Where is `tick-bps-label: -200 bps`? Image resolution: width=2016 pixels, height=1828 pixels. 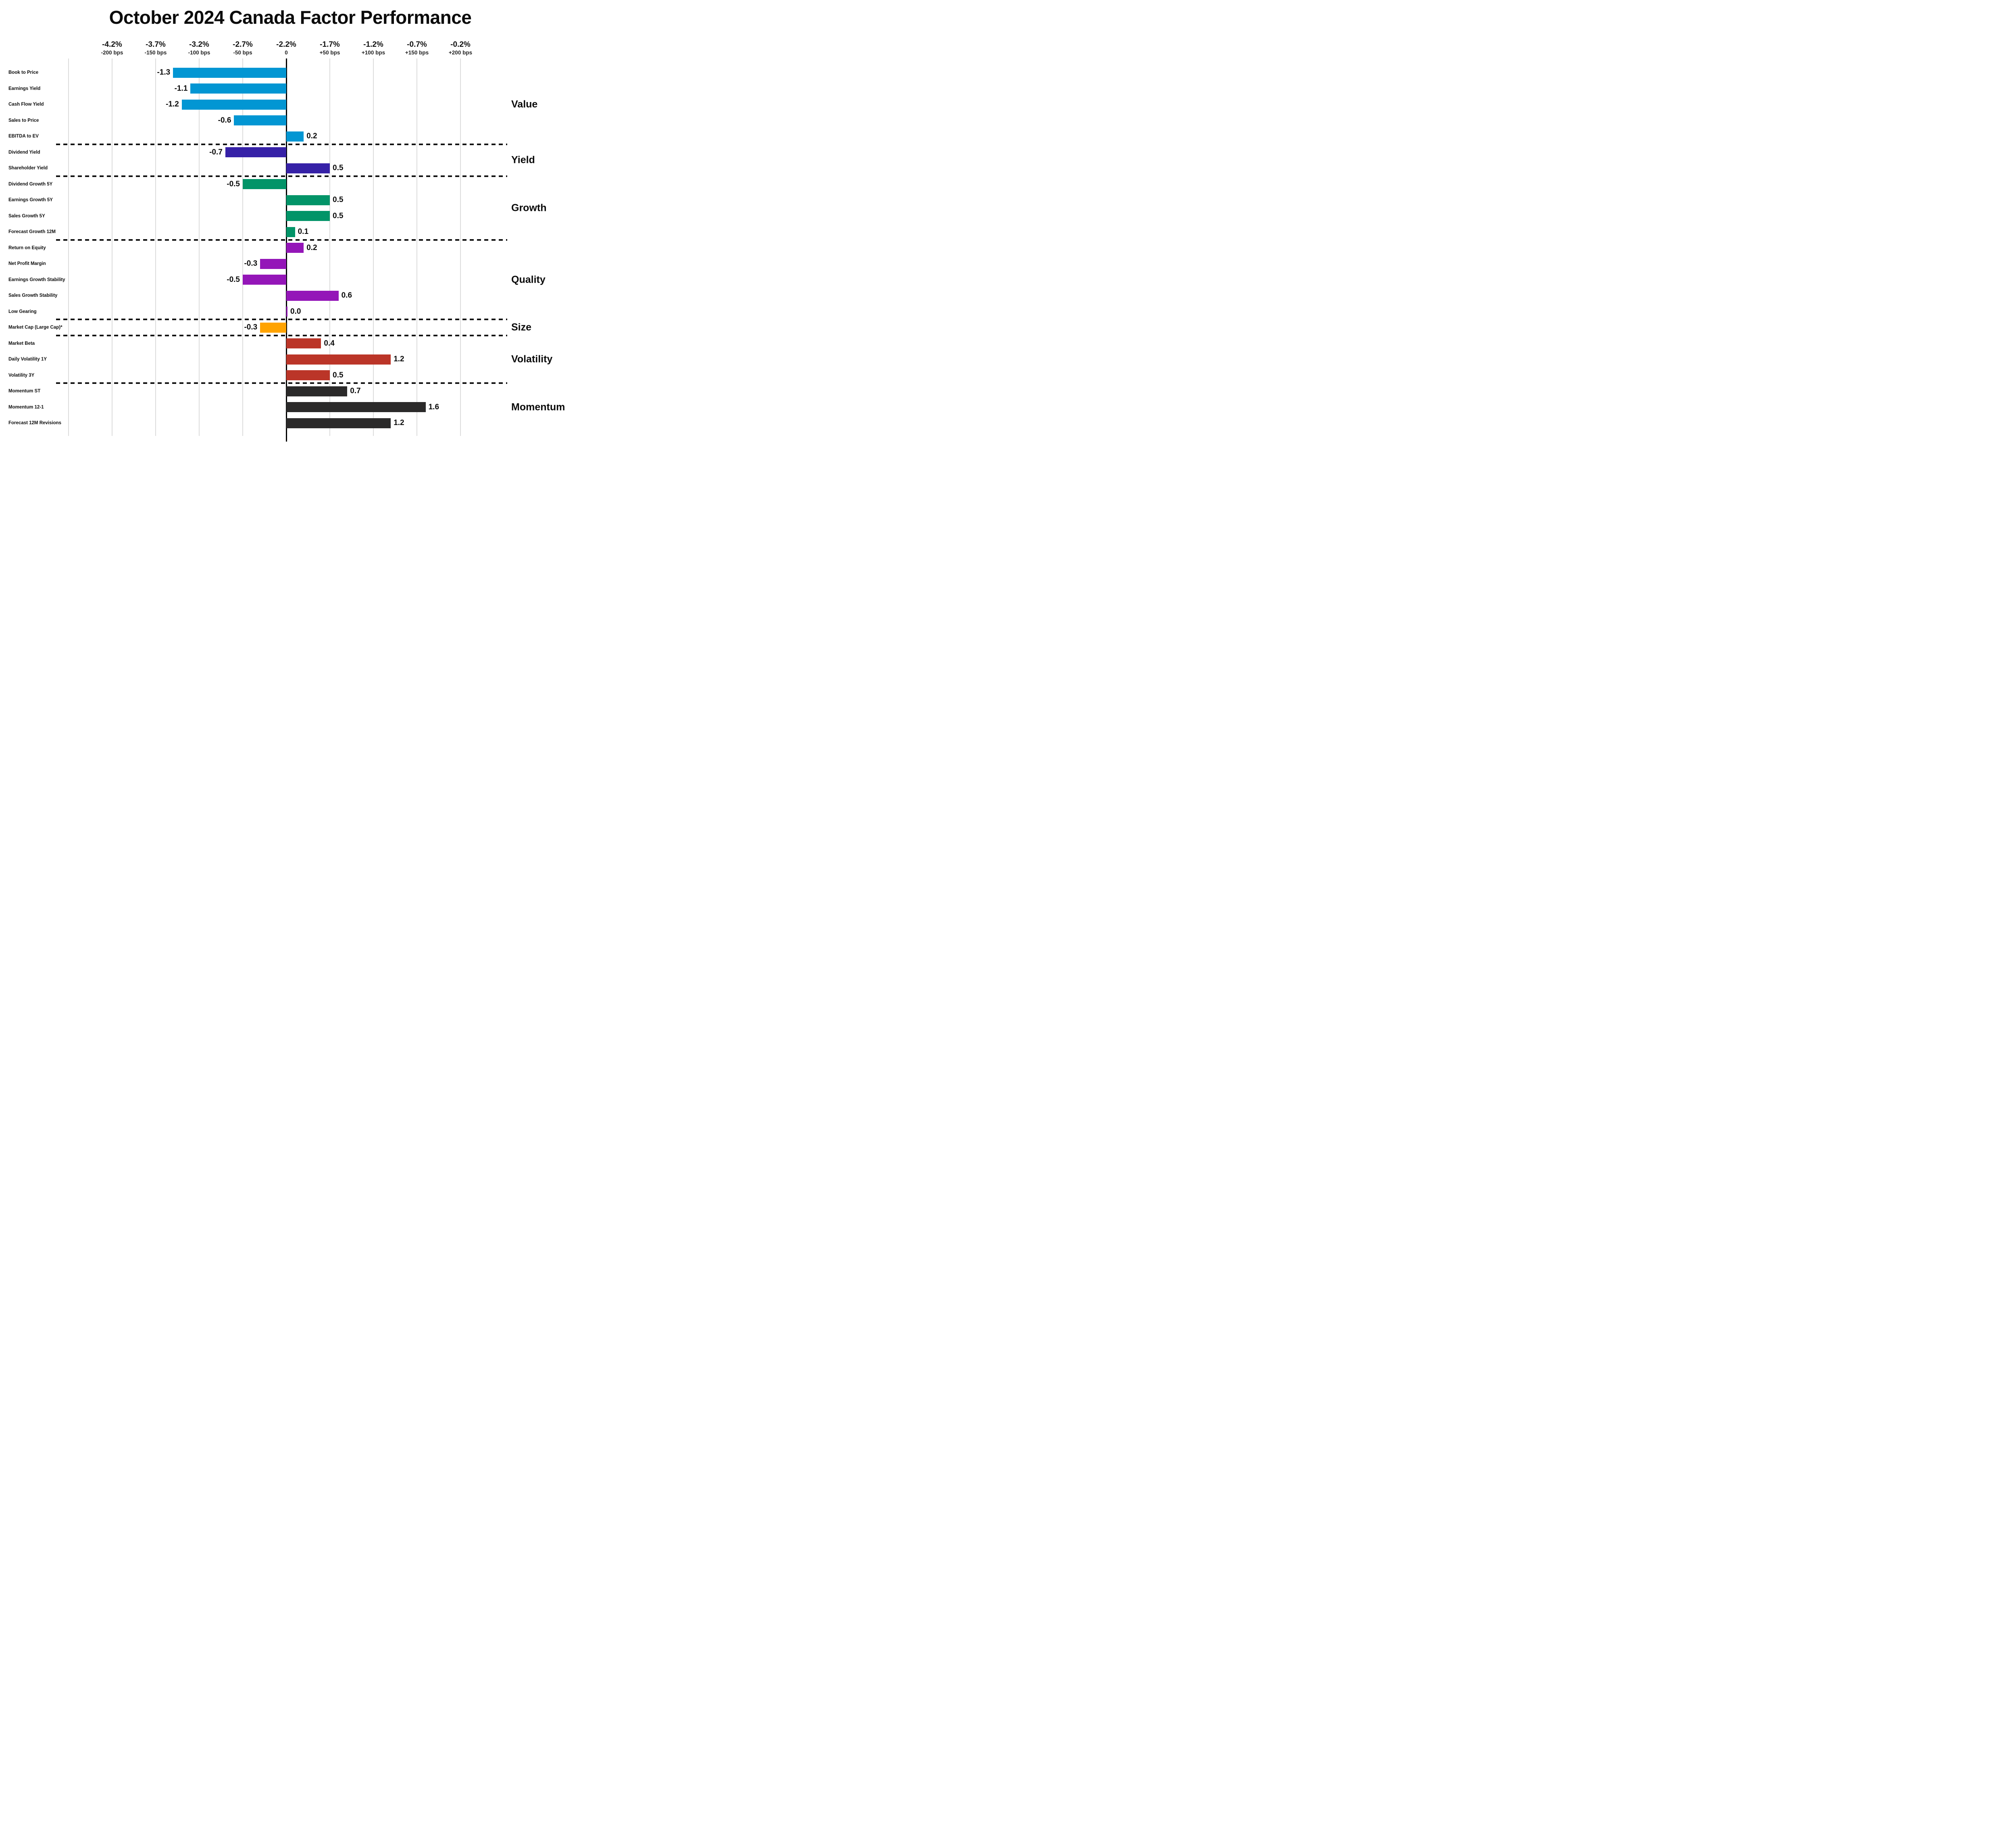 tick-bps-label: -200 bps is located at coordinates (112, 53).